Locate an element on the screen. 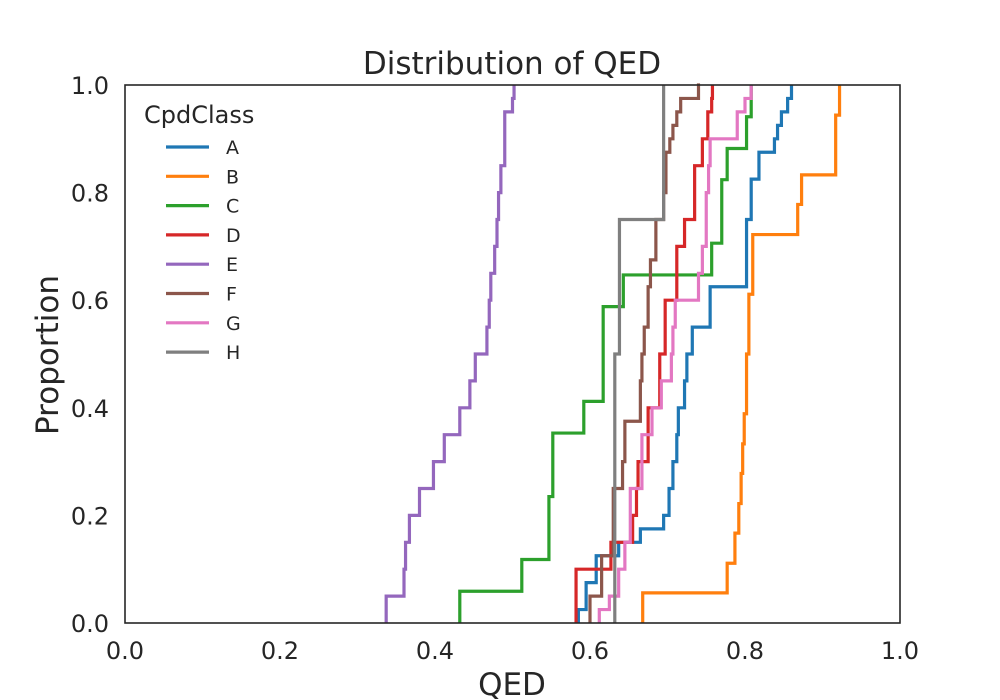 This screenshot has height=700, width=1000. x-tick-label: 1.0 is located at coordinates (900, 651).